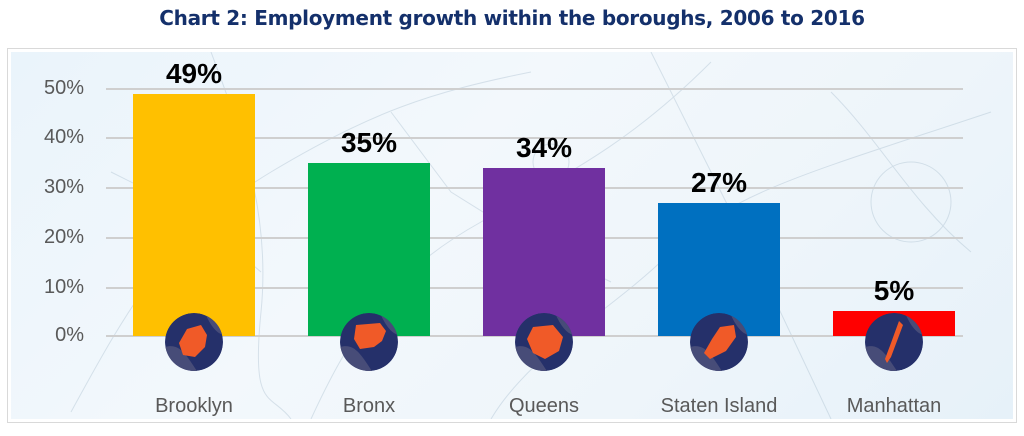 The height and width of the screenshot is (436, 1024). I want to click on data-label: 5%, so click(894, 291).